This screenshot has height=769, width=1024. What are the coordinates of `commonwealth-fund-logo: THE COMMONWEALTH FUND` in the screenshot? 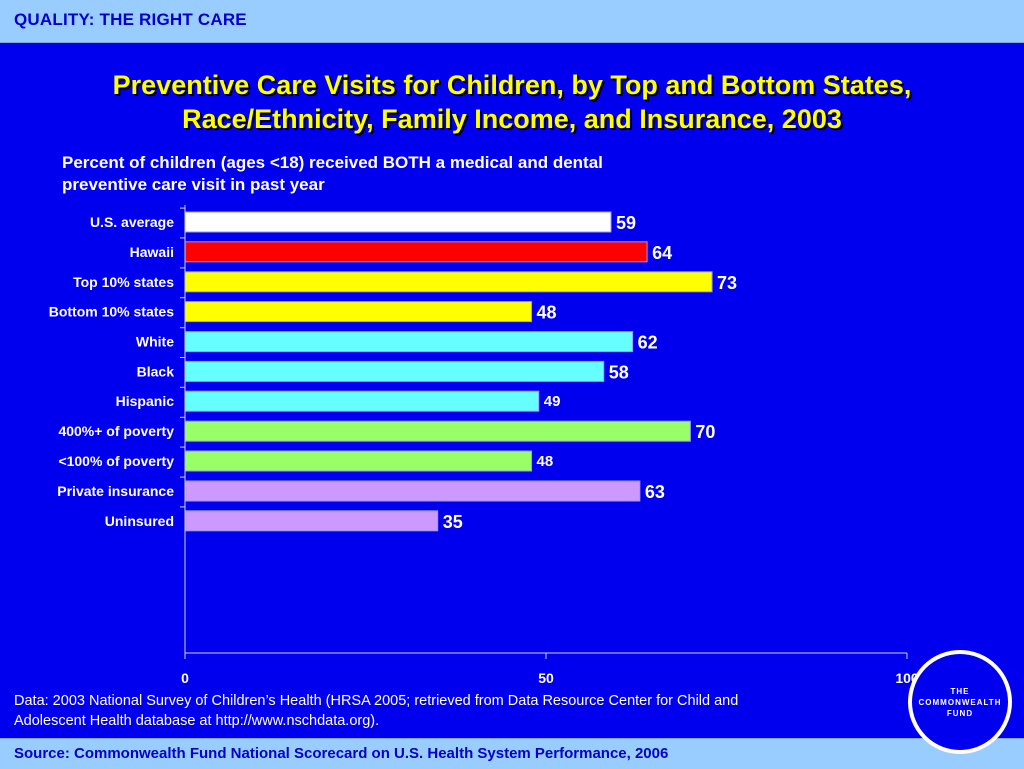 It's located at (960, 702).